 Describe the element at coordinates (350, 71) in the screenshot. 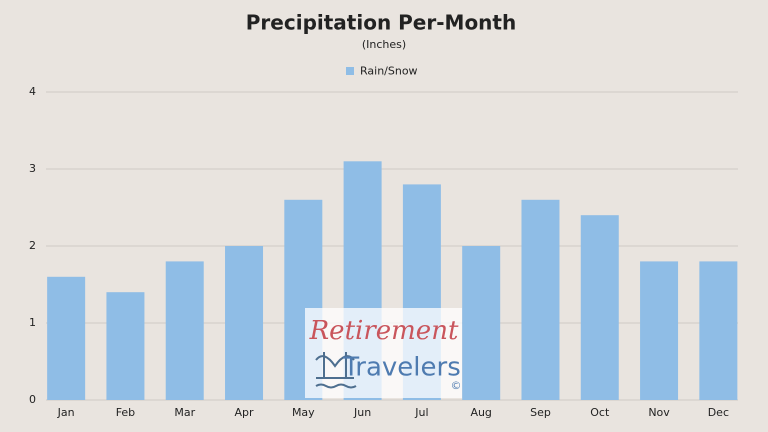

I see `legend-swatch` at that location.